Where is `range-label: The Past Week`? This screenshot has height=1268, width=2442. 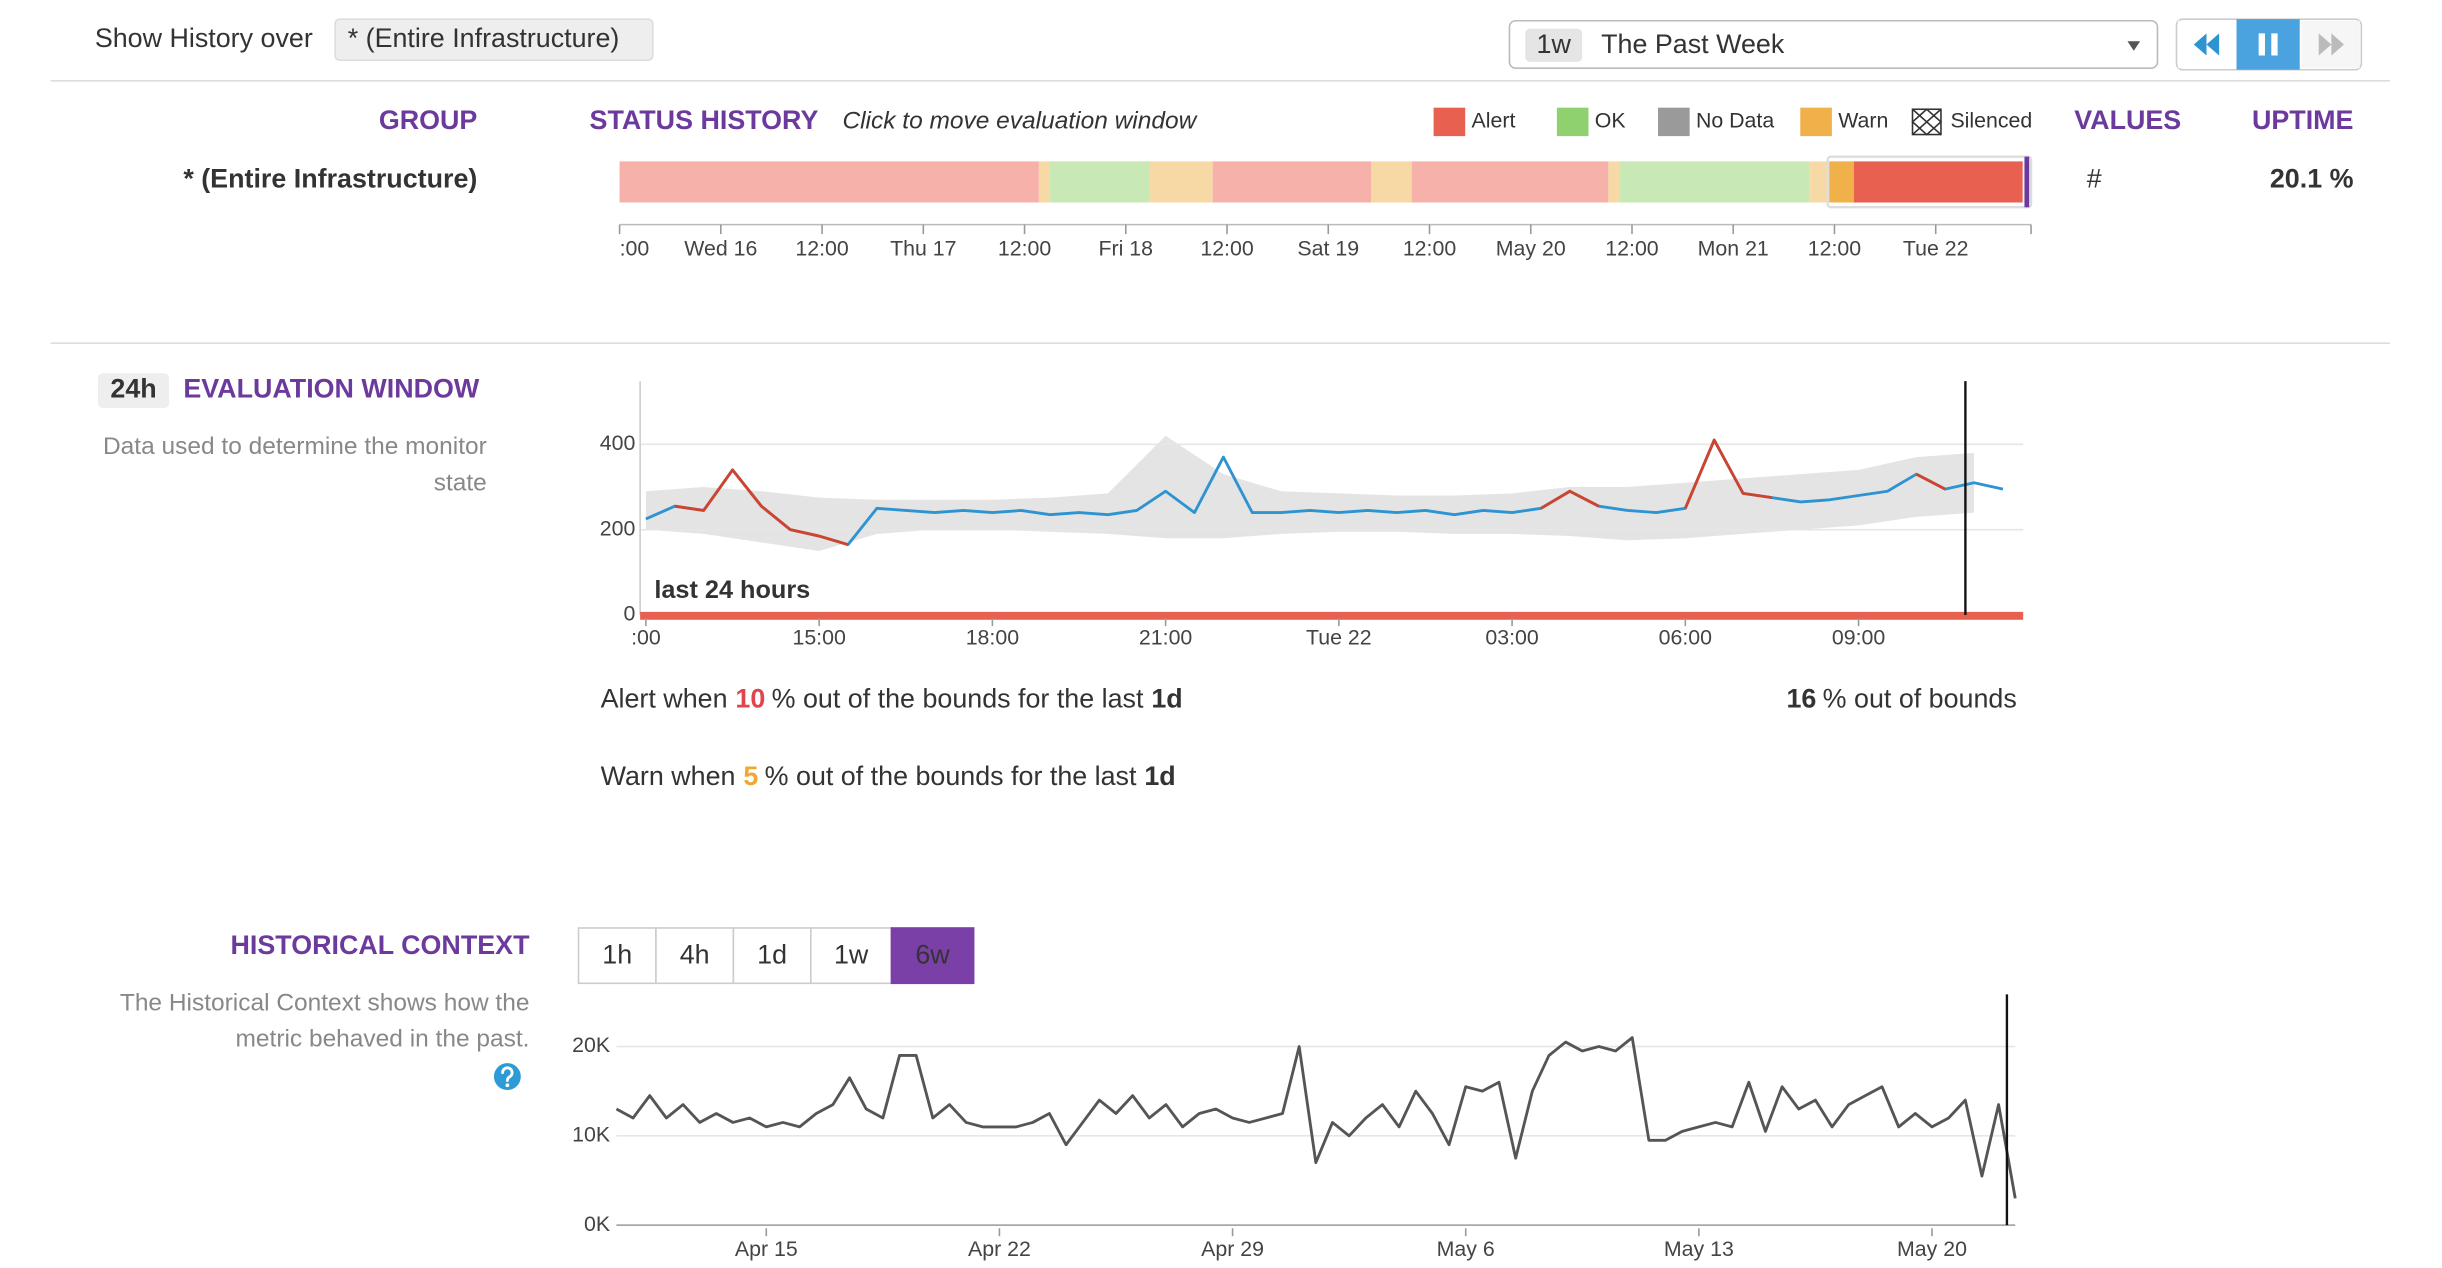
range-label: The Past Week is located at coordinates (1693, 44).